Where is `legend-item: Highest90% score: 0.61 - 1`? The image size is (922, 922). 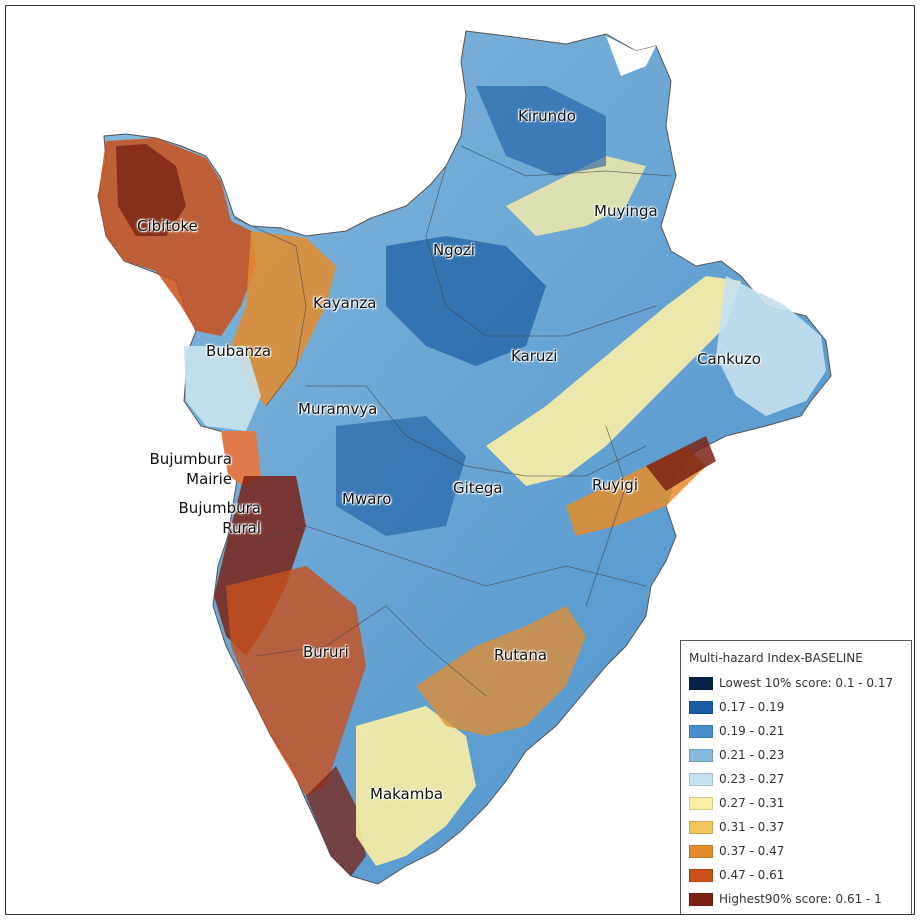
legend-item: Highest90% score: 0.61 - 1 is located at coordinates (796, 899).